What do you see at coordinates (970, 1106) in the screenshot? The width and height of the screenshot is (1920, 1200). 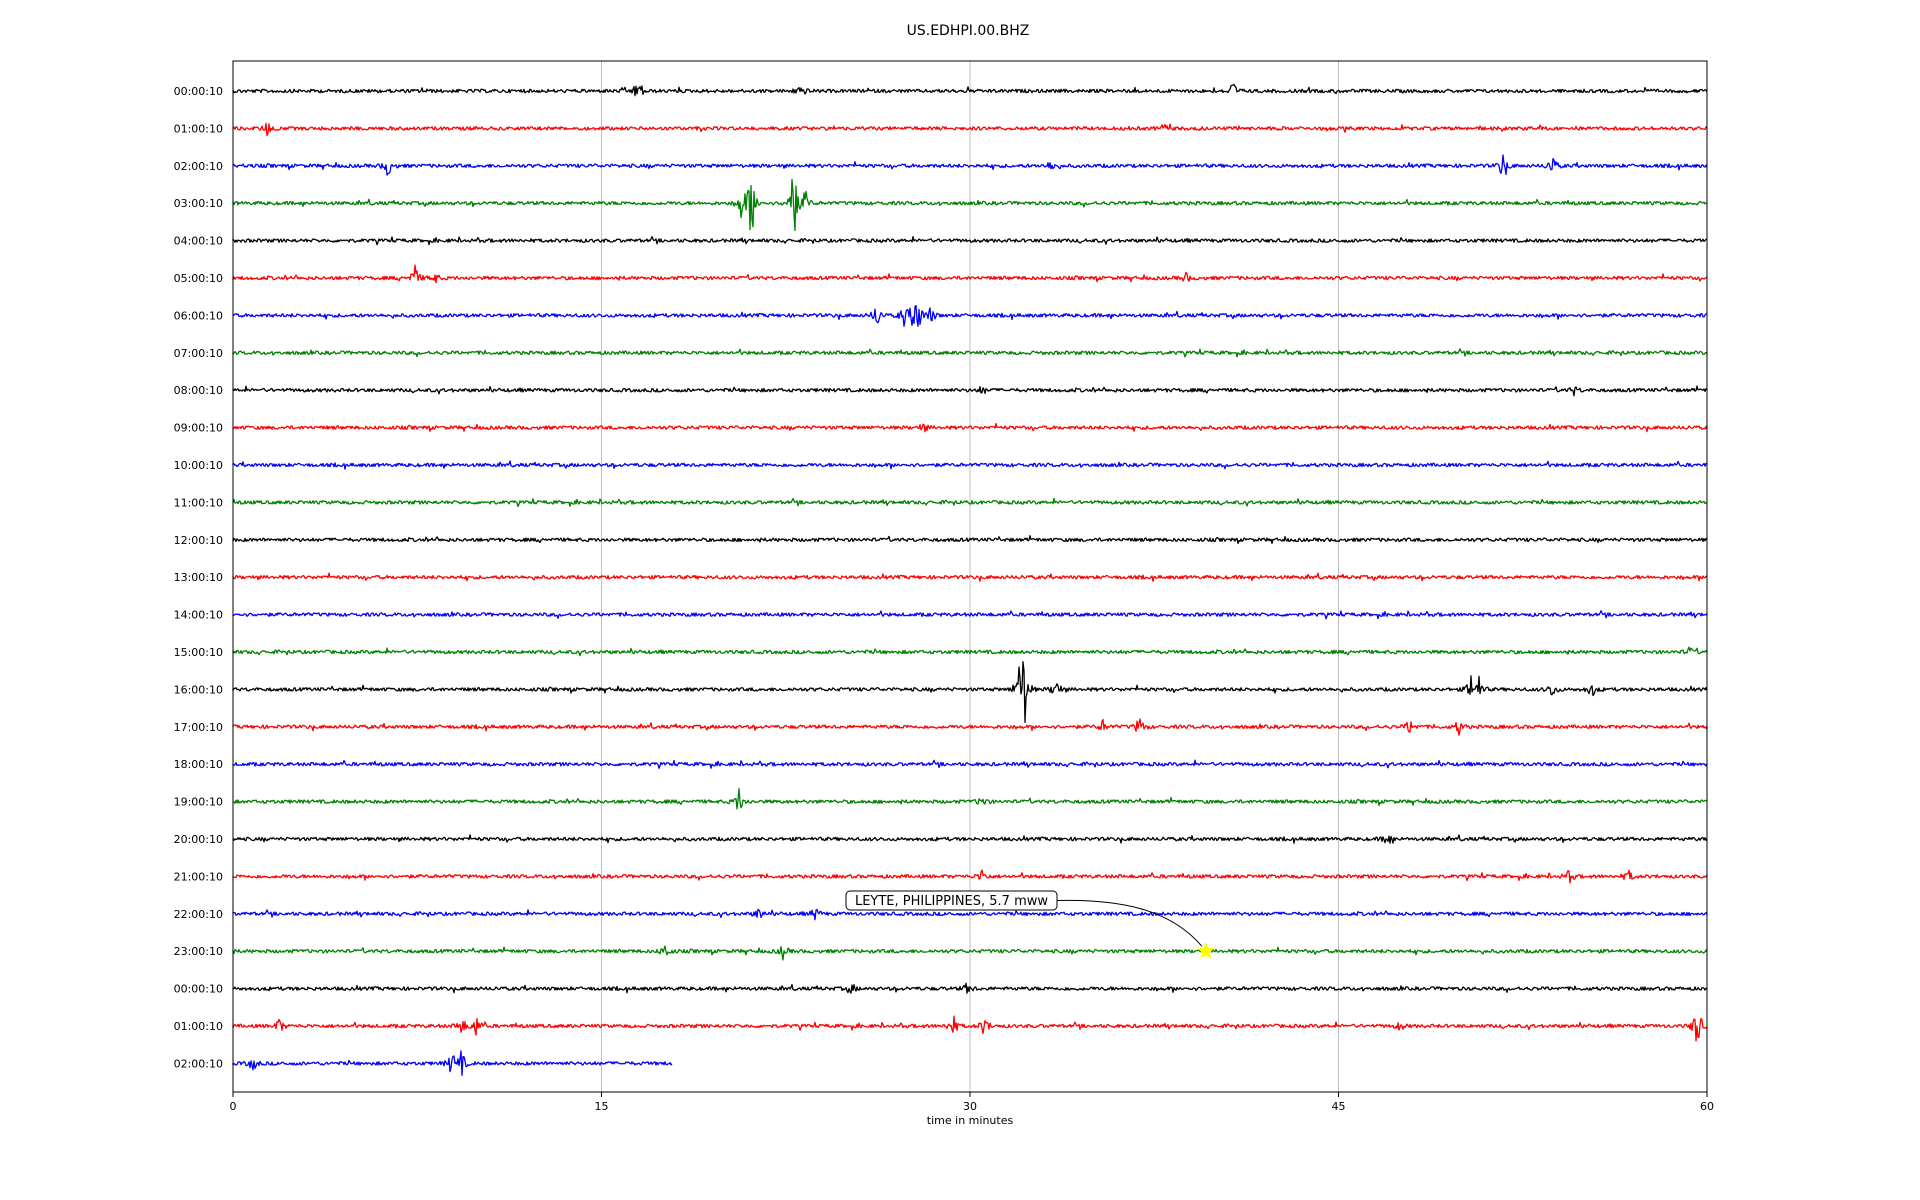 I see `x-tick-label: 30` at bounding box center [970, 1106].